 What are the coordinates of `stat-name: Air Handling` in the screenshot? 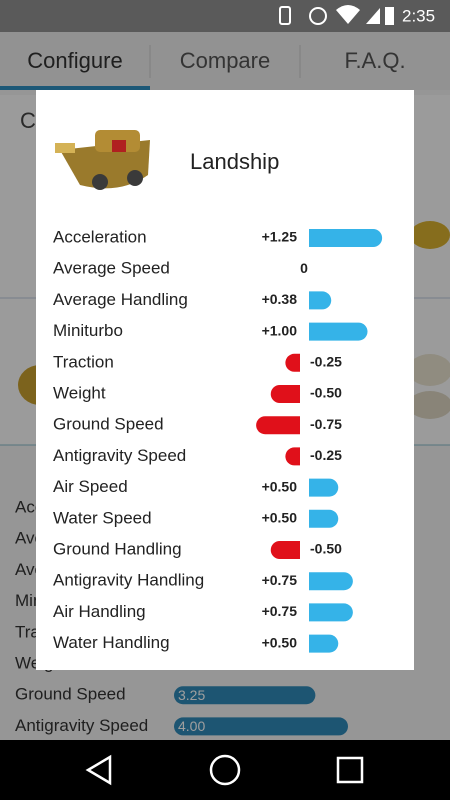 It's located at (99, 611).